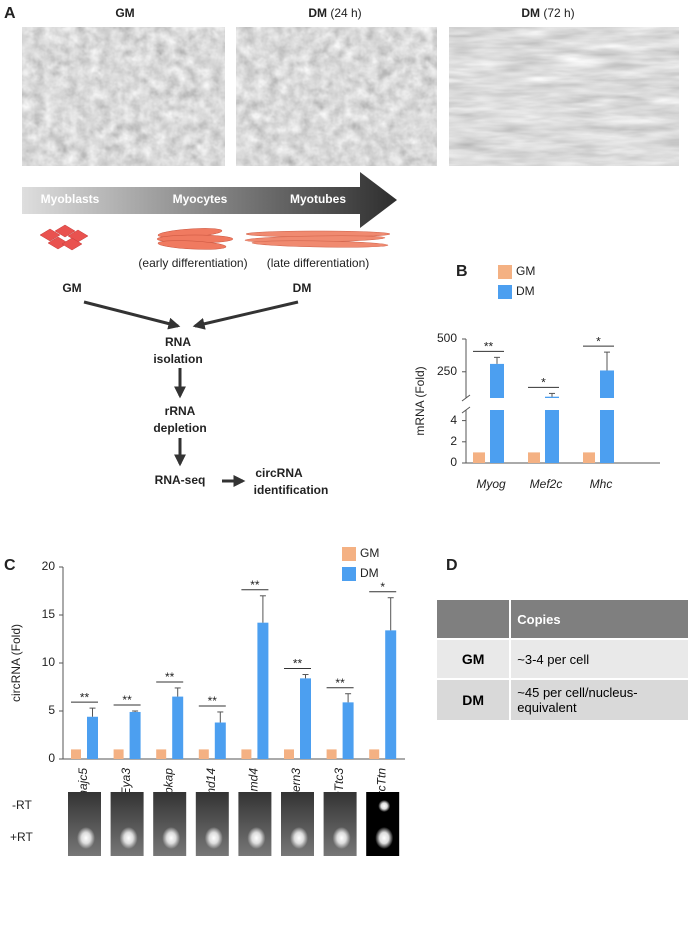 The image size is (690, 931). I want to click on gel-label: +RT, so click(21, 837).